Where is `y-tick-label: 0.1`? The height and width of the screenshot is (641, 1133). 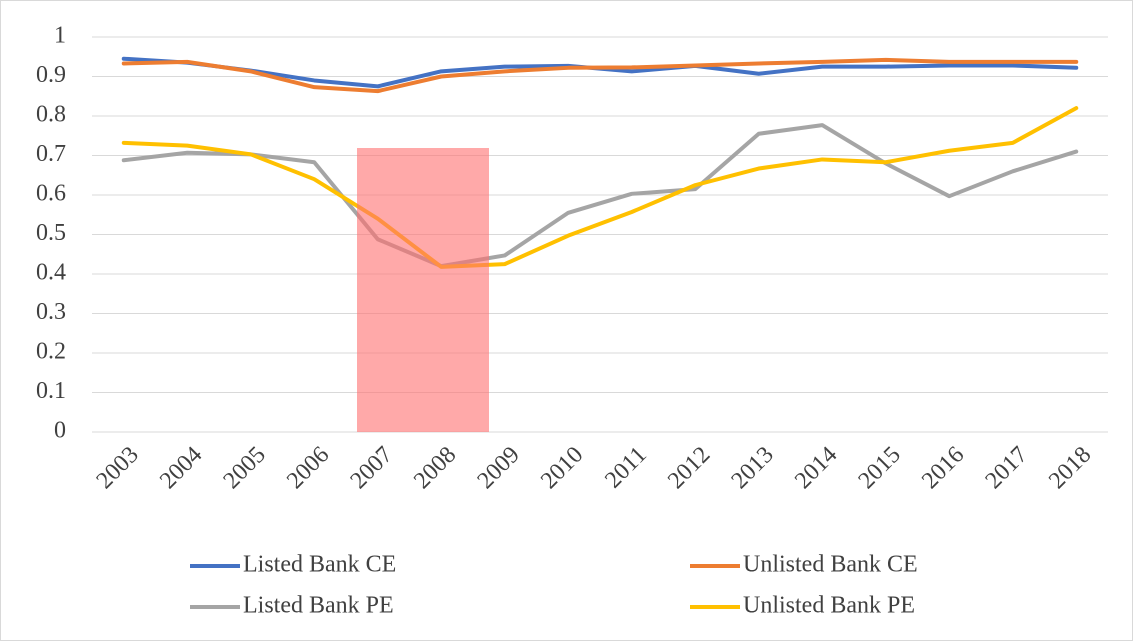
y-tick-label: 0.1 is located at coordinates (51, 391).